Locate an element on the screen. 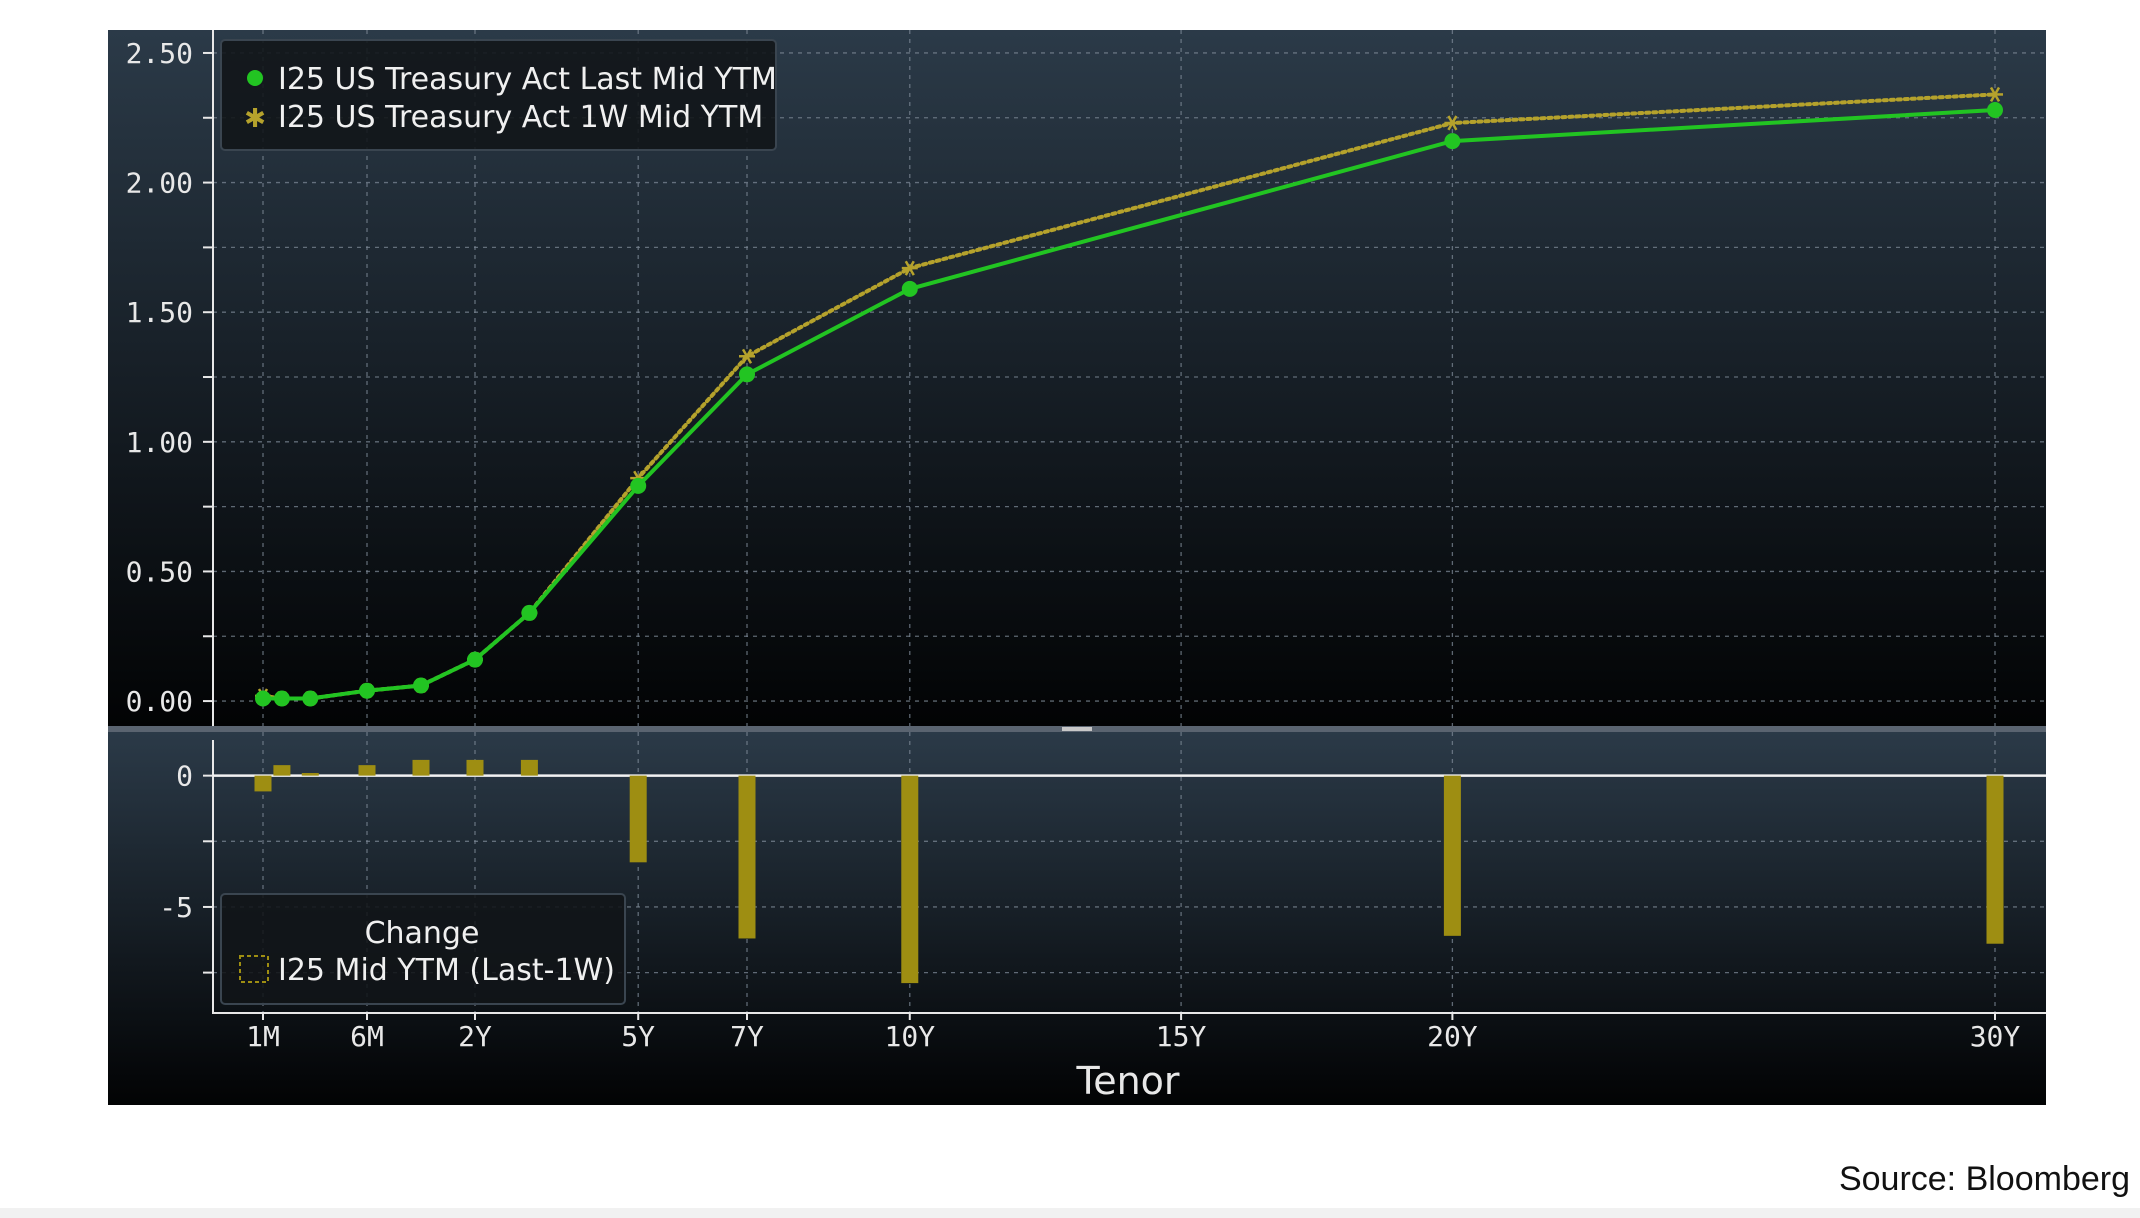 This screenshot has width=2140, height=1218. y-tick-label: 2.00 is located at coordinates (159, 183).